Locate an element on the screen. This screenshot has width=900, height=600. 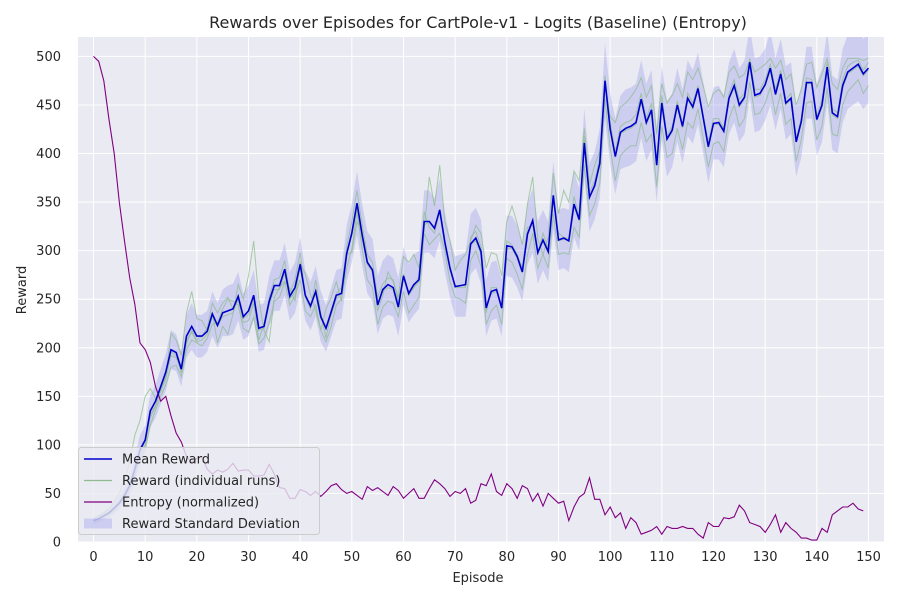
x-tick-label: 20 is located at coordinates (197, 557).